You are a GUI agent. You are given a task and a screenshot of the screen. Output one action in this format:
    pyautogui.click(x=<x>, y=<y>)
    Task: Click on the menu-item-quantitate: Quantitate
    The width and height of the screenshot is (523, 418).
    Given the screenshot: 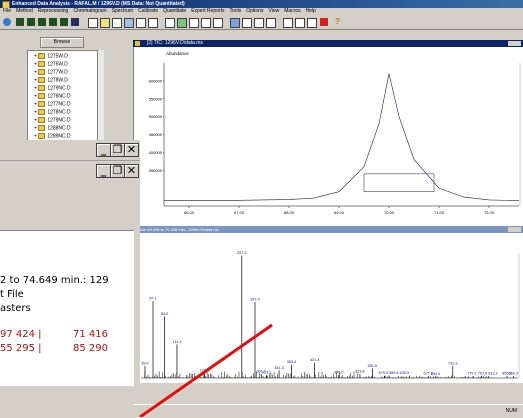 What is the action you would take?
    pyautogui.click(x=175, y=11)
    